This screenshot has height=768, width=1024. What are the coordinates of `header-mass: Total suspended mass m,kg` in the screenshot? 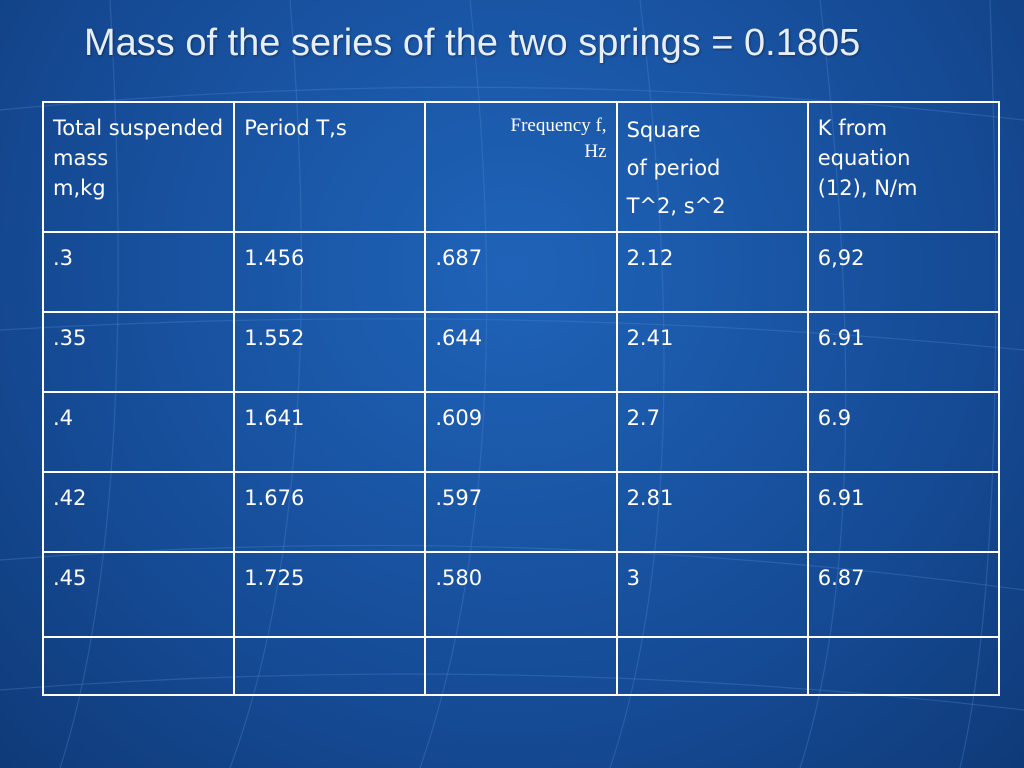 It's located at (138, 167).